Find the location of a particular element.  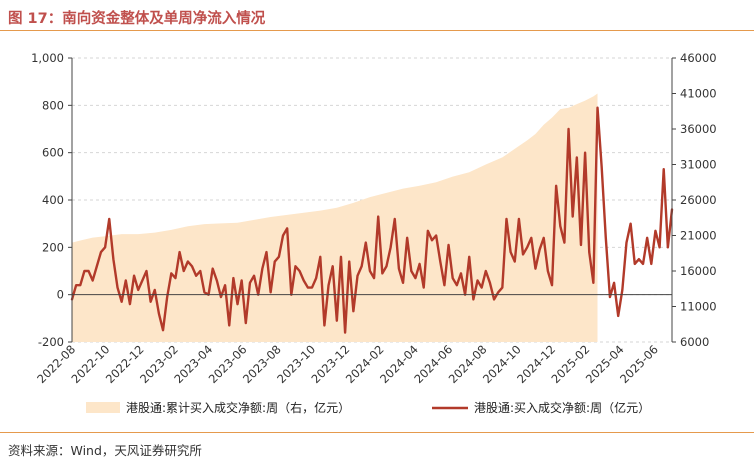

right-tick-label: 16000 is located at coordinates (698, 271).